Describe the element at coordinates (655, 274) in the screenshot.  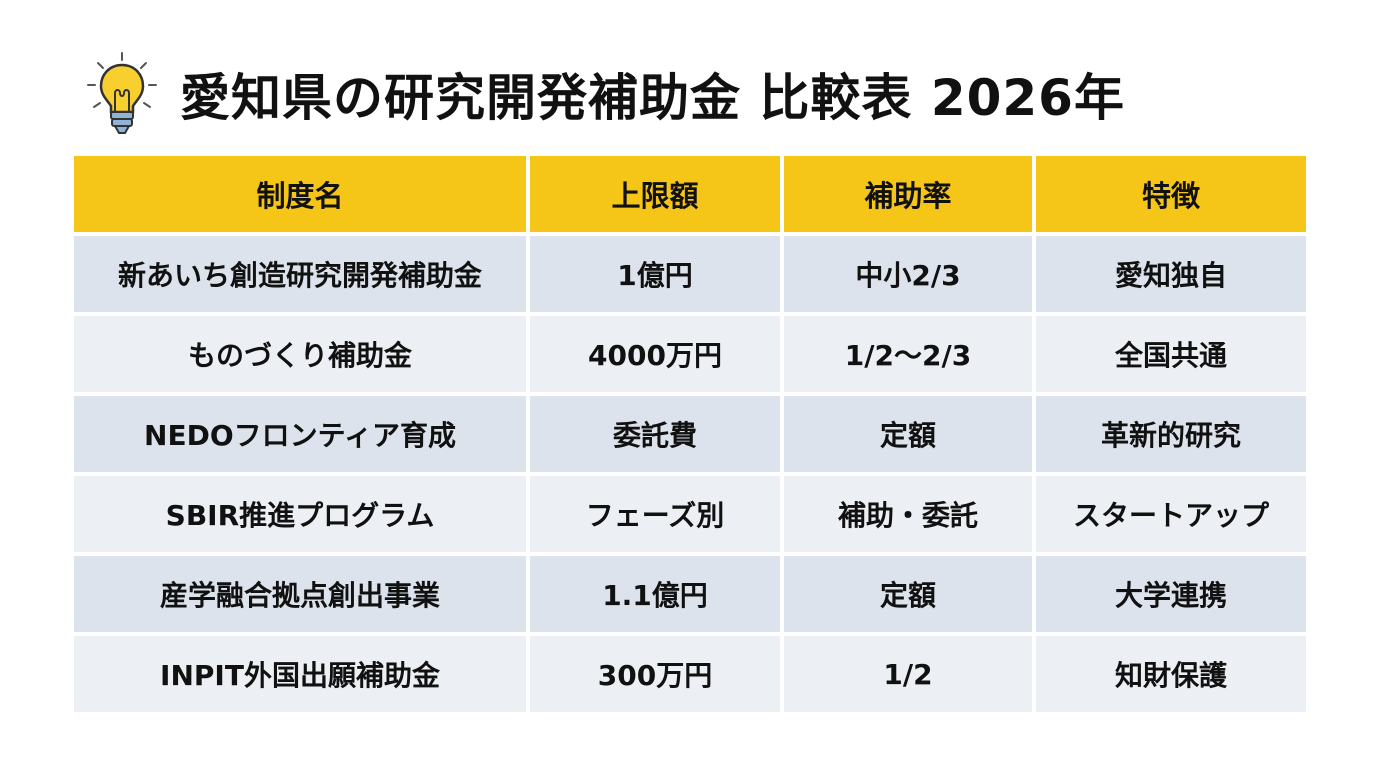
I see `cell-max-amount: 1億円` at that location.